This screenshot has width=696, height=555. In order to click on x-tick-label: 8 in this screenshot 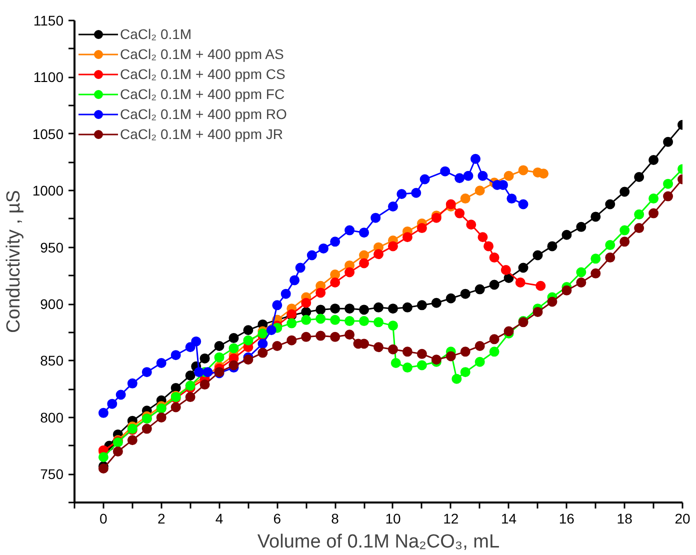, I will do `click(335, 518)`.